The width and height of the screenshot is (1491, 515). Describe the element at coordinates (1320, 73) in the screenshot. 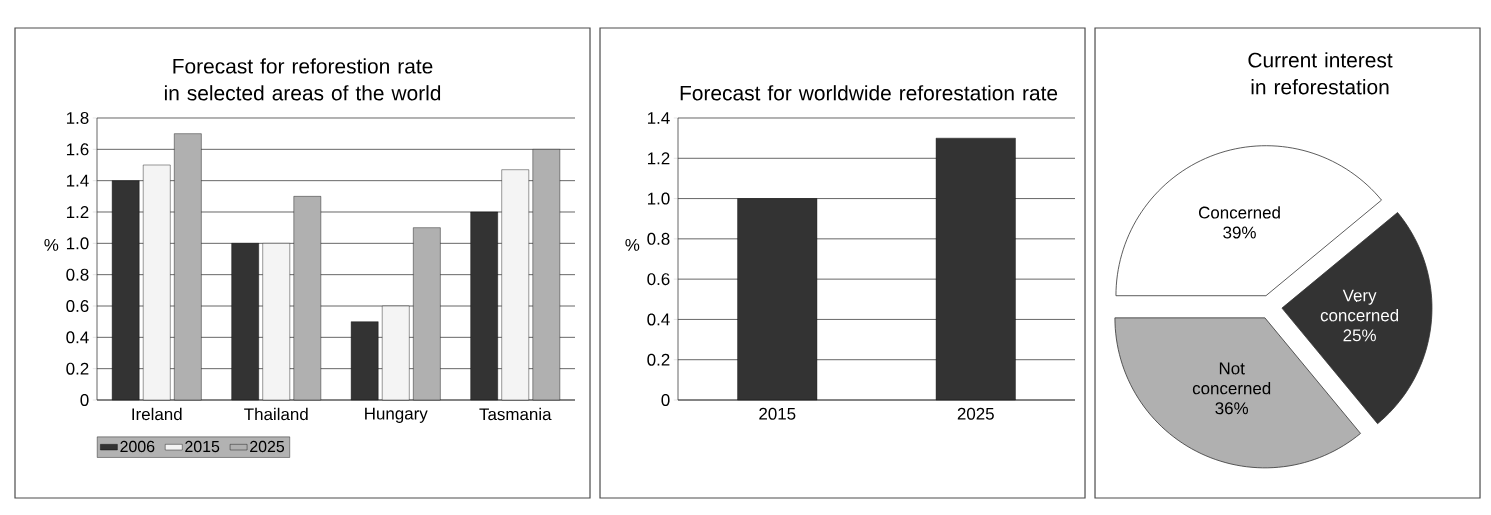

I see `chart-title: Current interest in reforestation` at that location.